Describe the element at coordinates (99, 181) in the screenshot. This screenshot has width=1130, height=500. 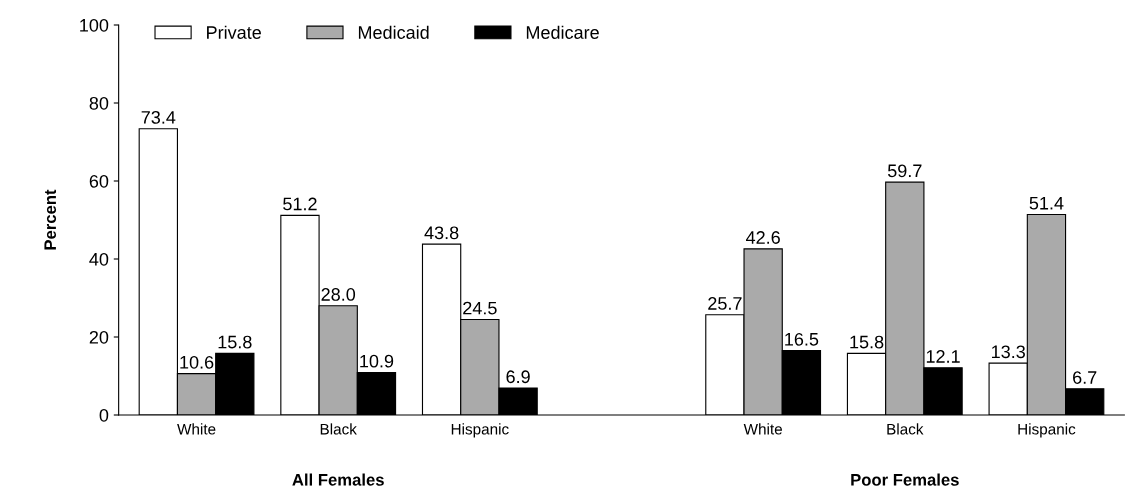
I see `y-tick-label: 60` at that location.